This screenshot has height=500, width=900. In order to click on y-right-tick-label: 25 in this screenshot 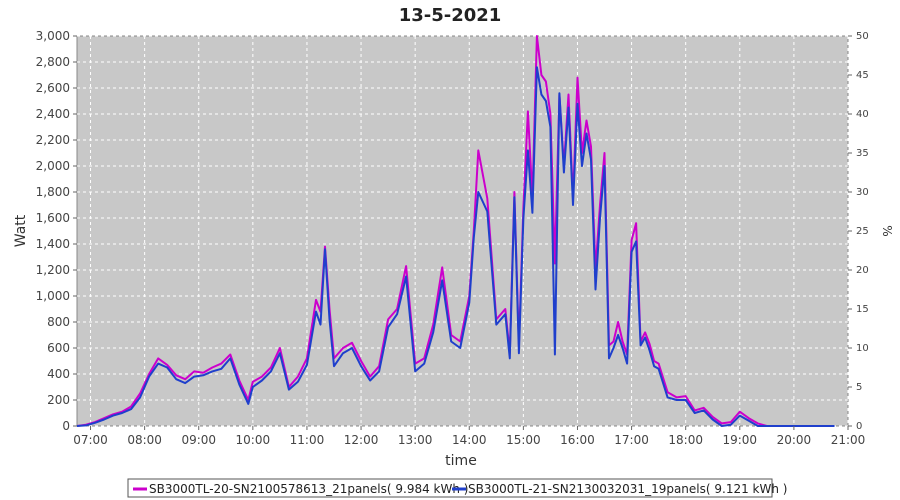, I will do `click(862, 231)`.